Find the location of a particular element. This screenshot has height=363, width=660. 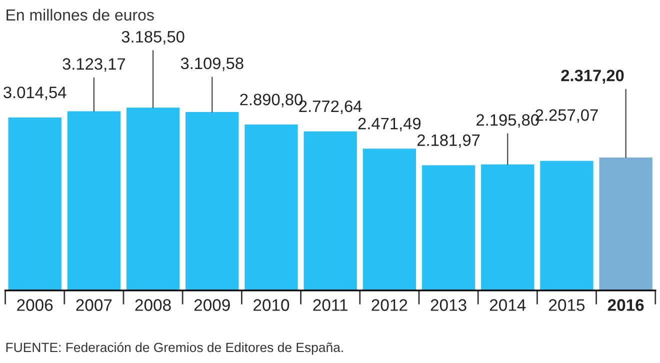

x-tick-label: 2014 is located at coordinates (508, 305).